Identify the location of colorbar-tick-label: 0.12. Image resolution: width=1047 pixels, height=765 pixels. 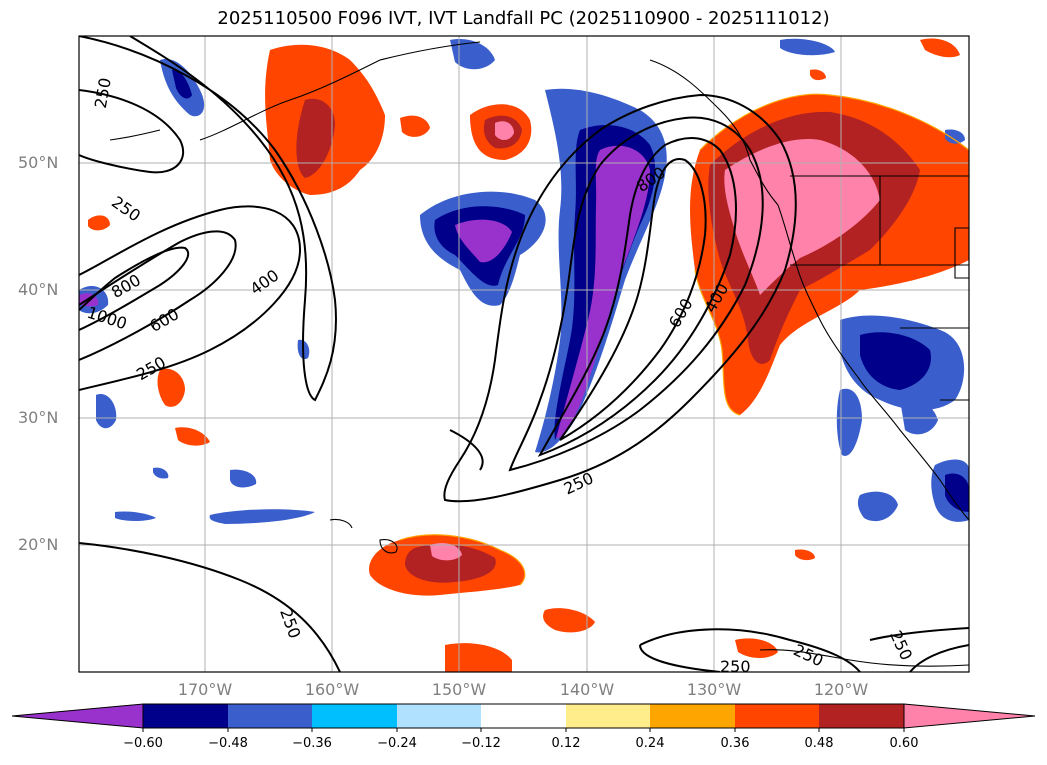
(566, 743).